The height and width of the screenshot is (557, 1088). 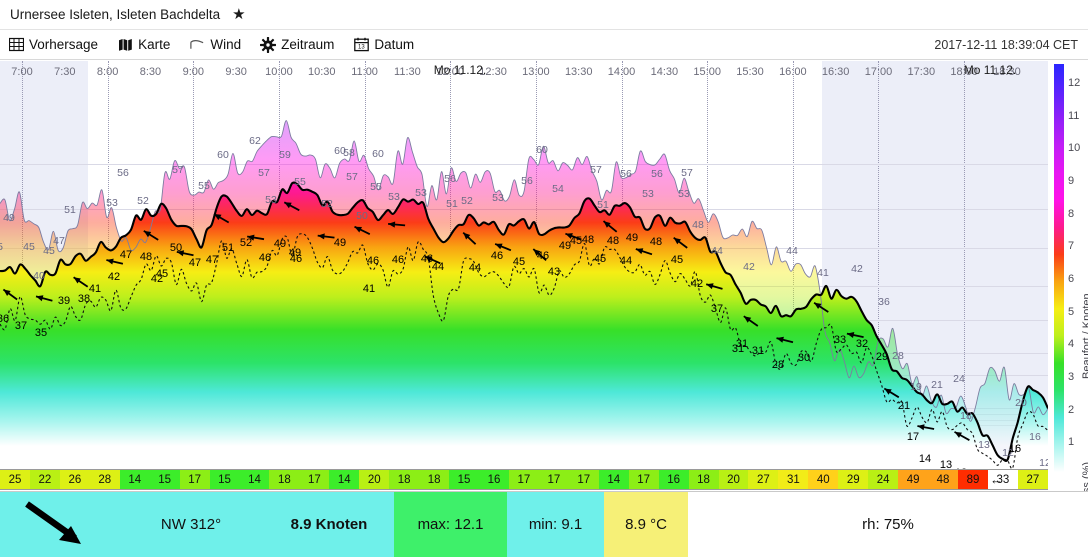 I want to click on gustiness-arrow-icon: ←, so click(x=996, y=479).